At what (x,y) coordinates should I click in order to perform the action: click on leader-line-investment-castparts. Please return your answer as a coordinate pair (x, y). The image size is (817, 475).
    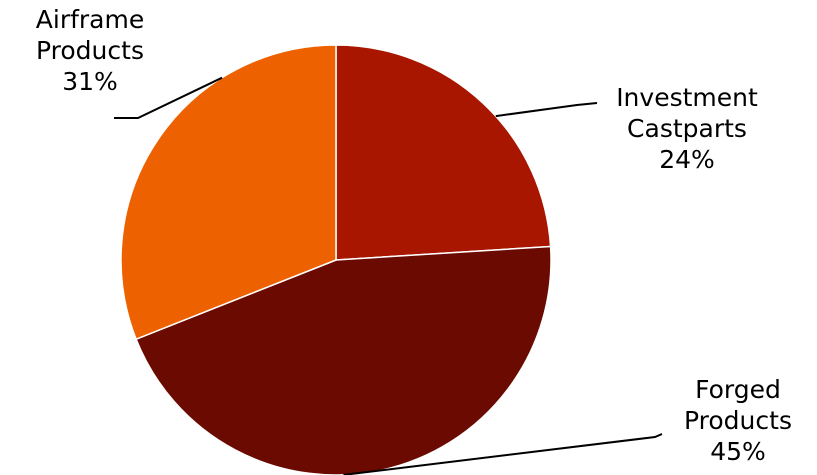
    Looking at the image, I should click on (546, 110).